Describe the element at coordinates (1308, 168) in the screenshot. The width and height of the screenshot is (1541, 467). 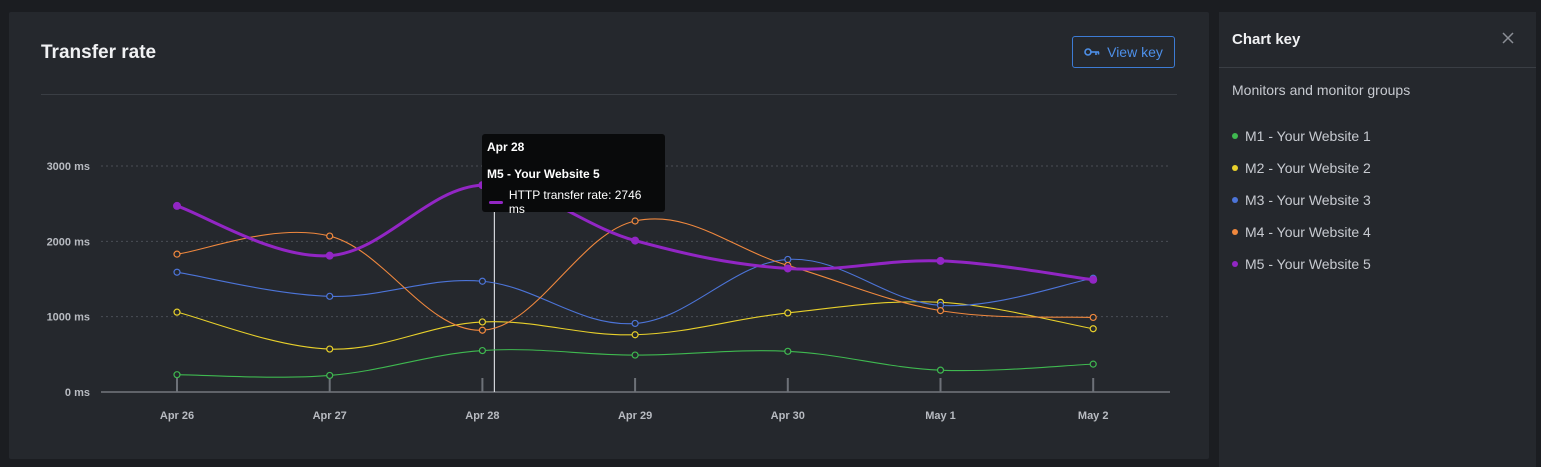
I see `key-item-label: M2 - Your Website 2` at that location.